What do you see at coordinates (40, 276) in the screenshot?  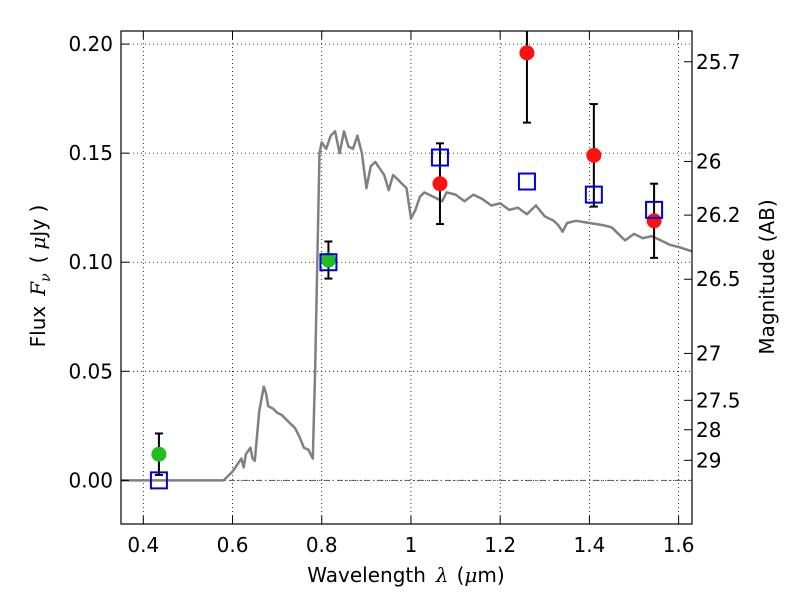 I see `y-axis-label: FluxFν(μJy )` at bounding box center [40, 276].